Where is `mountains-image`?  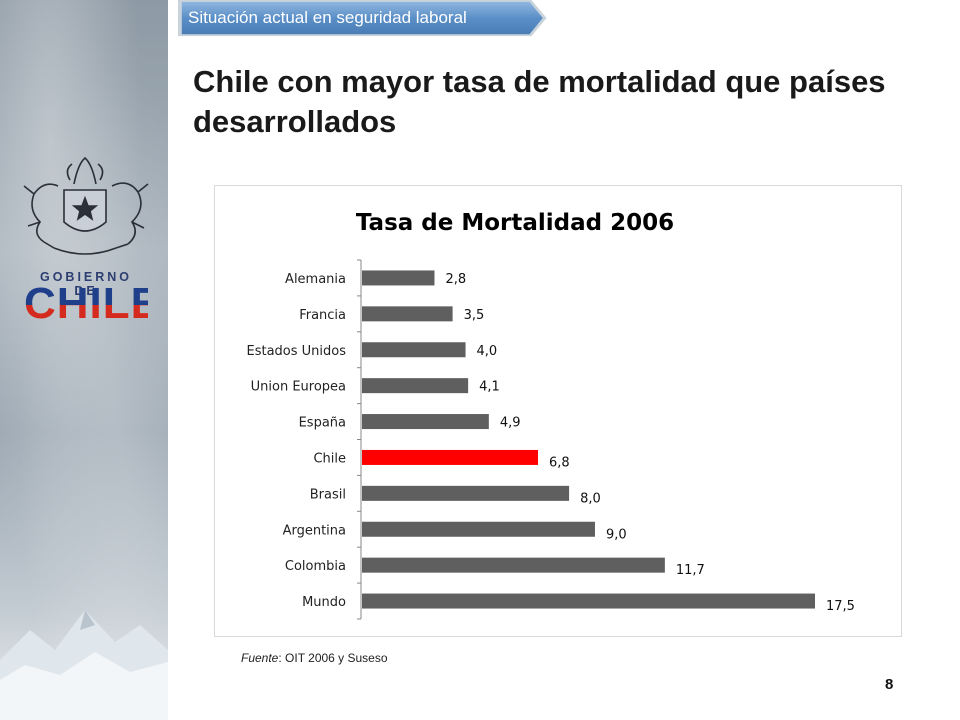 mountains-image is located at coordinates (84, 665).